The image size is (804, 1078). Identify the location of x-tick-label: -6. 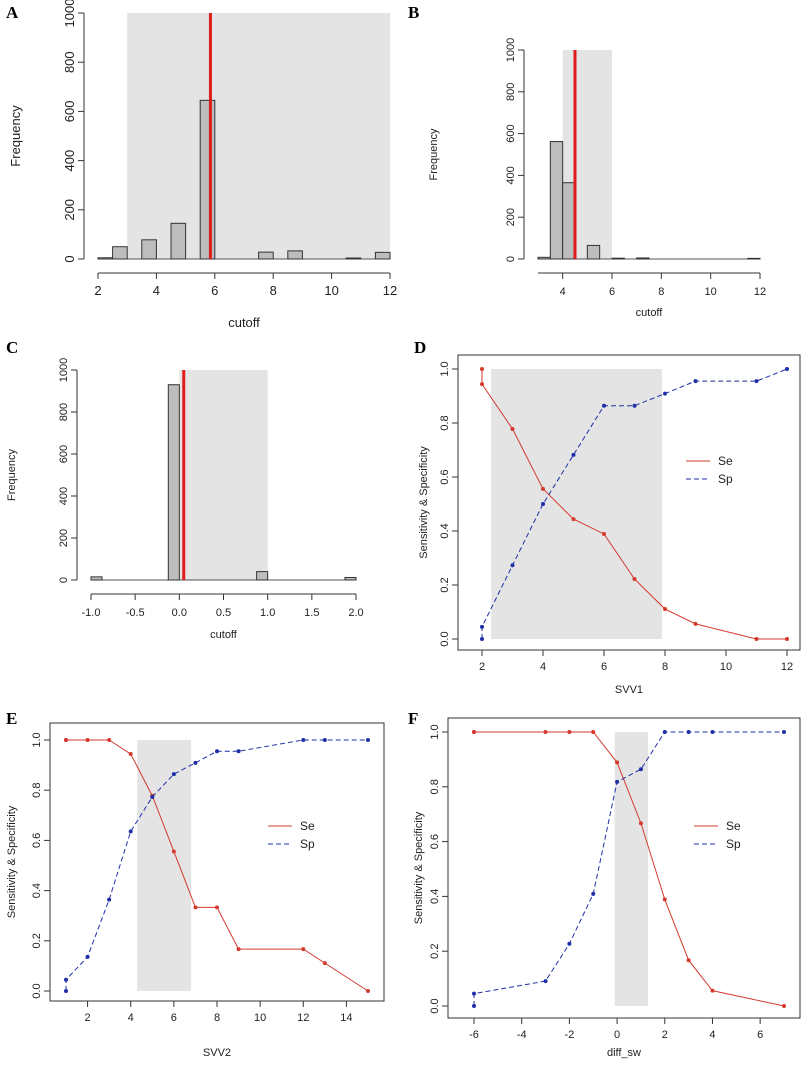
(474, 1035).